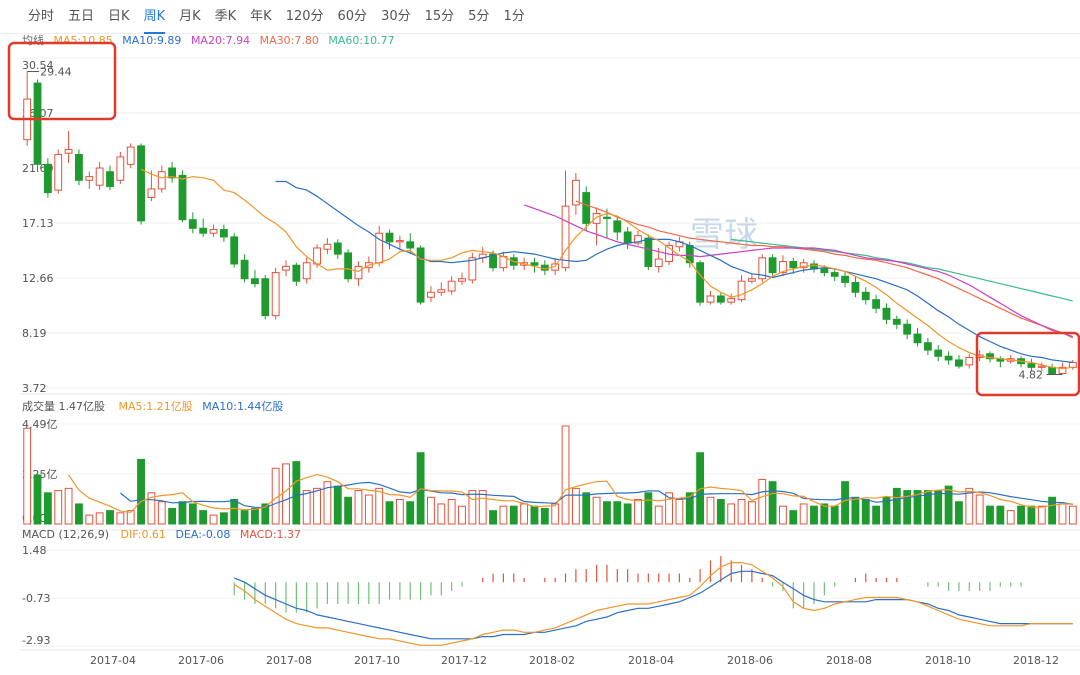 This screenshot has height=675, width=1080. I want to click on tab-5: 季K, so click(225, 16).